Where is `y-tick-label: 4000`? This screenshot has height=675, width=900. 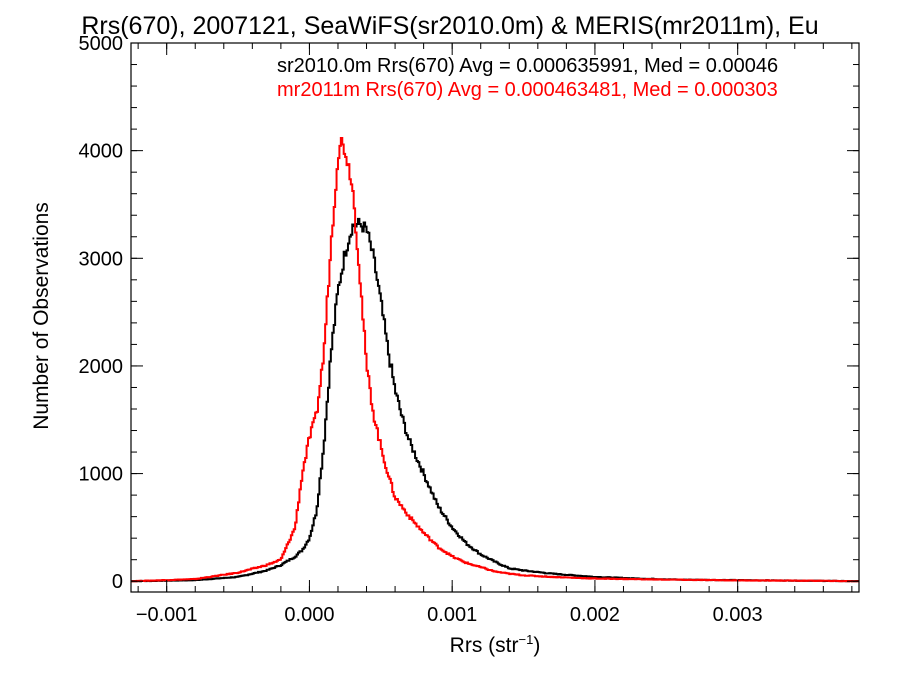
y-tick-label: 4000 is located at coordinates (101, 152).